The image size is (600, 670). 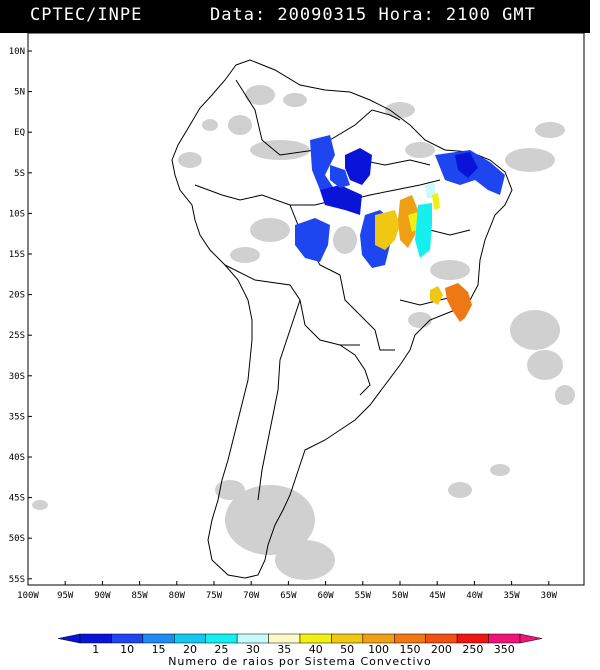 I want to click on lat-label: 5S, so click(x=19, y=174).